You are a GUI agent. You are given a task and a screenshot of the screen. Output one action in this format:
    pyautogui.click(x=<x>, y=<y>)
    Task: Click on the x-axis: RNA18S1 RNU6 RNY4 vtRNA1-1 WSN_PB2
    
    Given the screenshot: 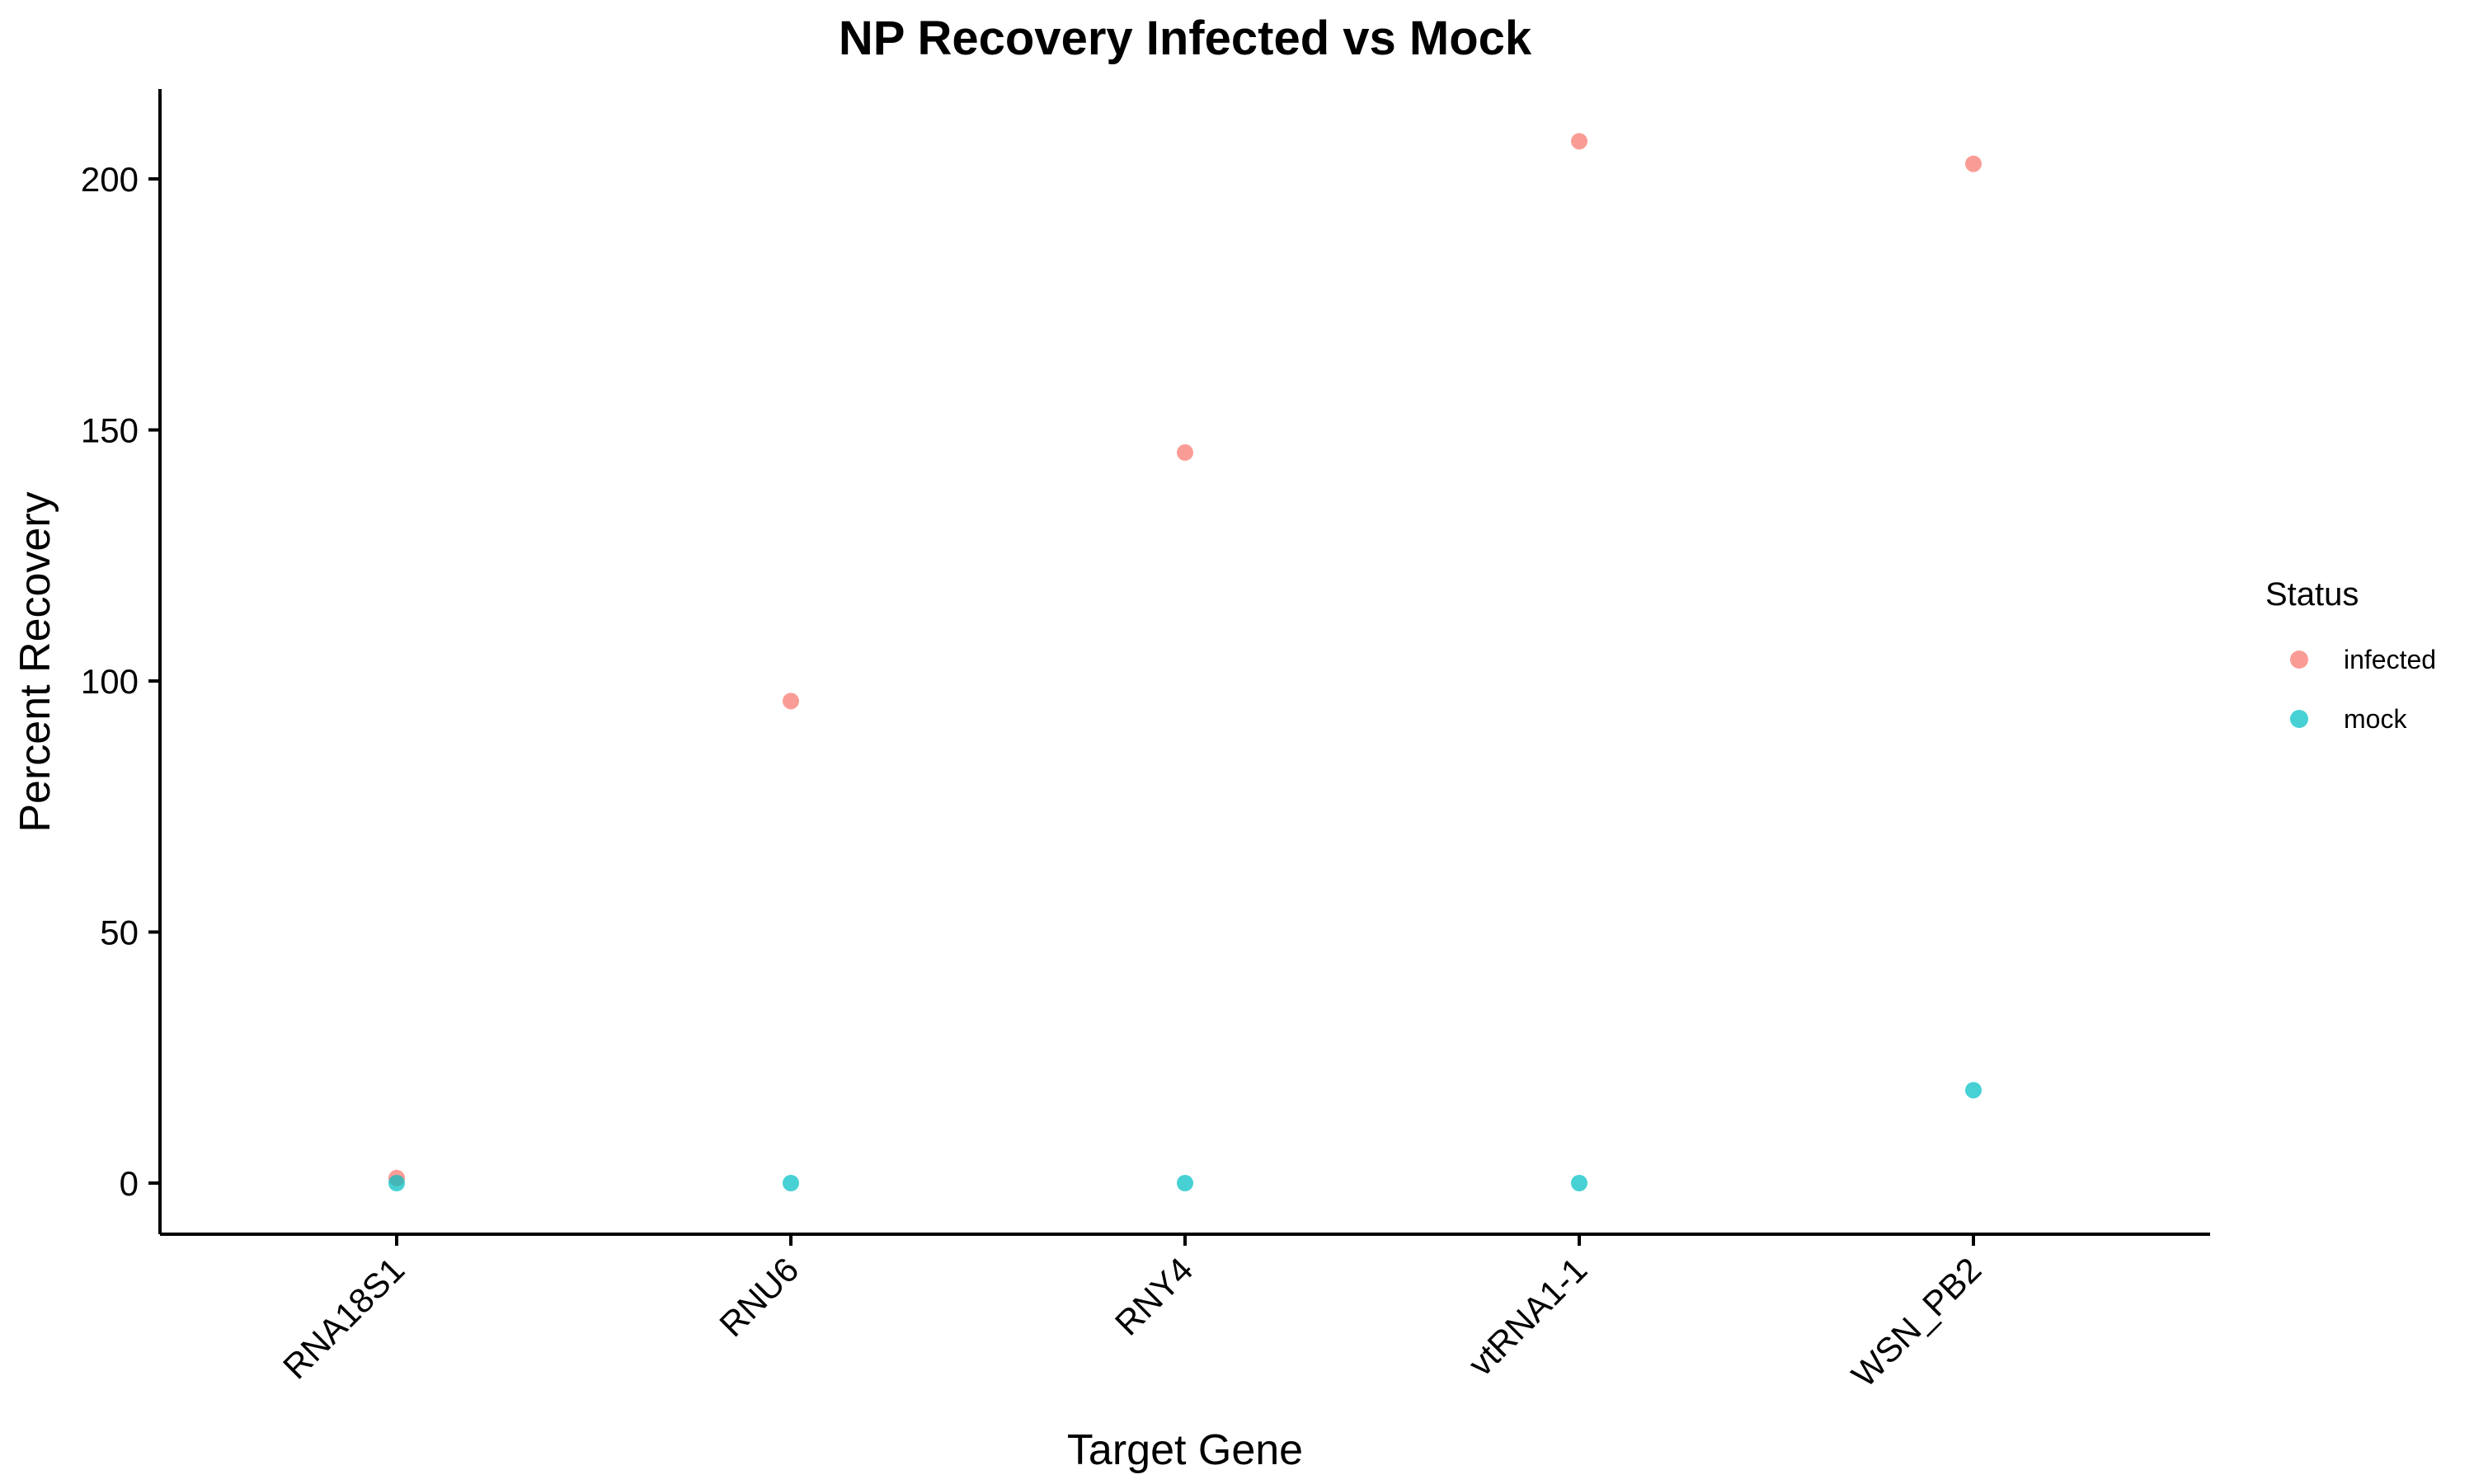 What is the action you would take?
    pyautogui.click(x=1185, y=1313)
    